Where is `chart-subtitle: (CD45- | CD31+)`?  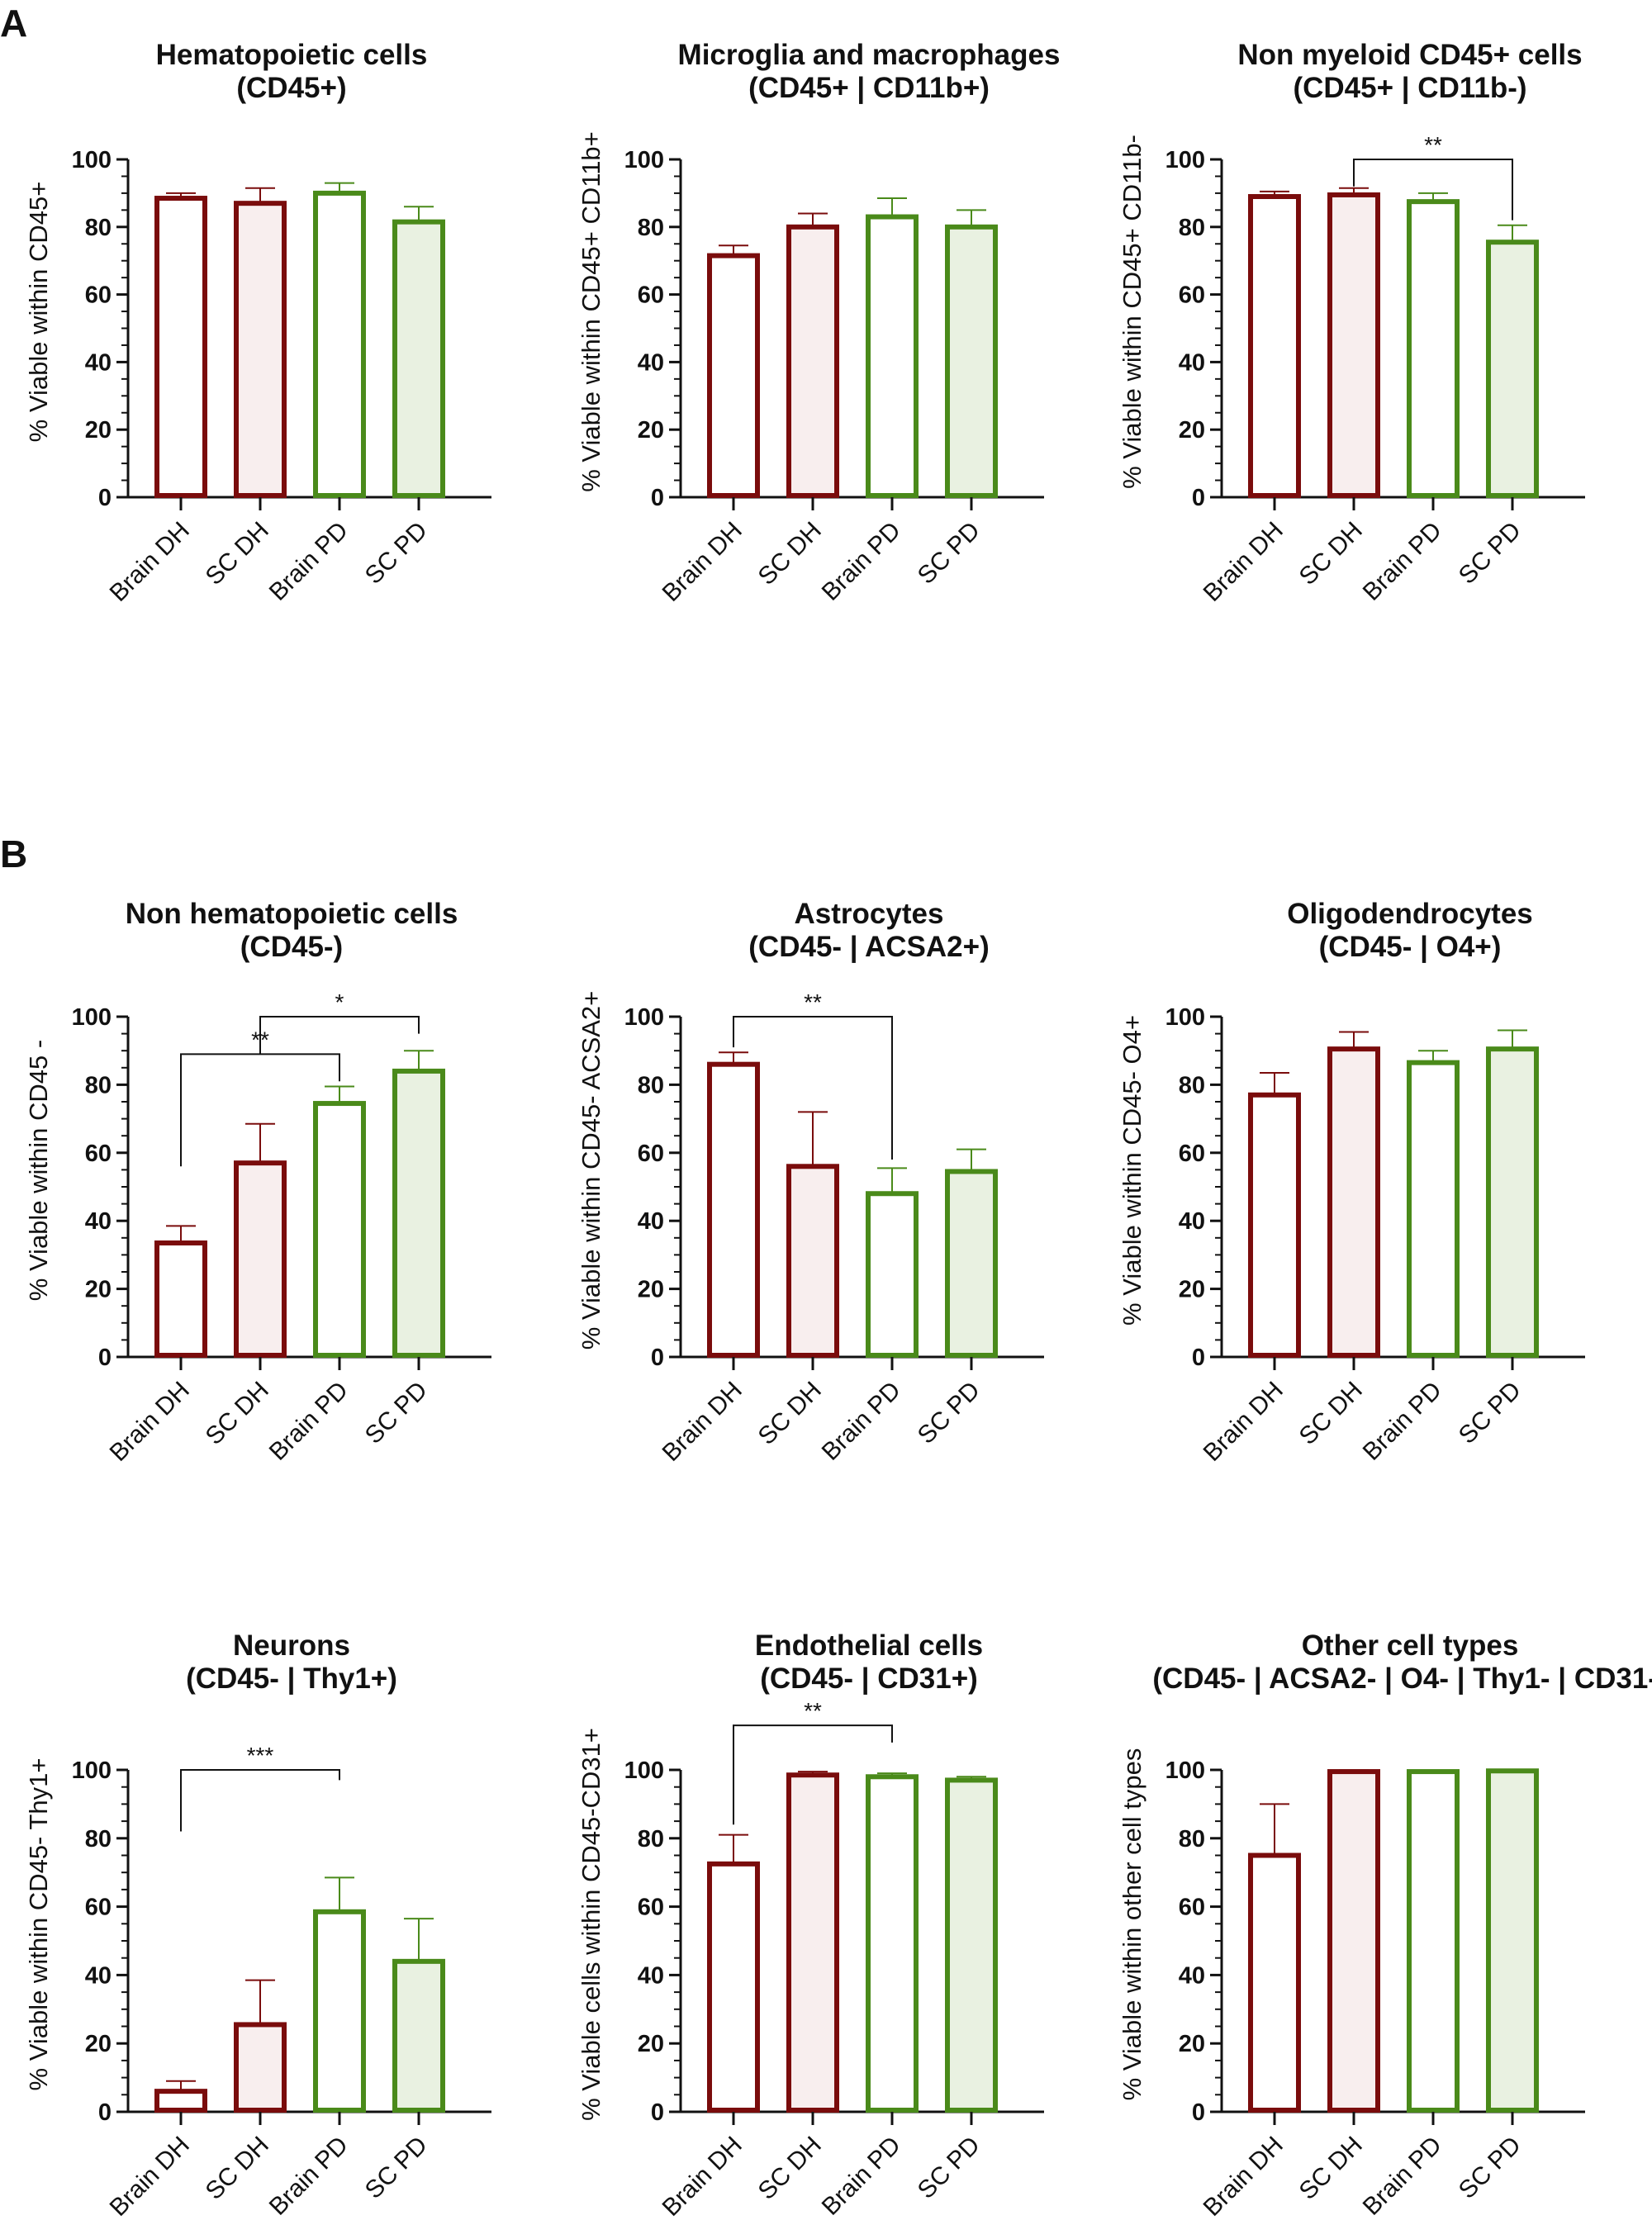 chart-subtitle: (CD45- | CD31+) is located at coordinates (869, 1679).